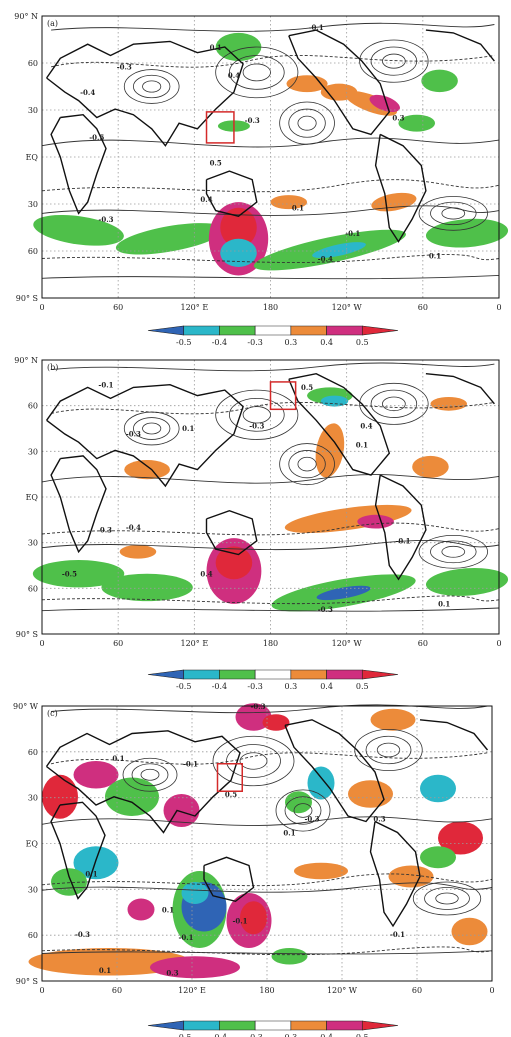 Image resolution: width=511 pixels, height=1037 pixels. Describe the element at coordinates (270, 643) in the screenshot. I see `lon-tick-label: 180` at that location.